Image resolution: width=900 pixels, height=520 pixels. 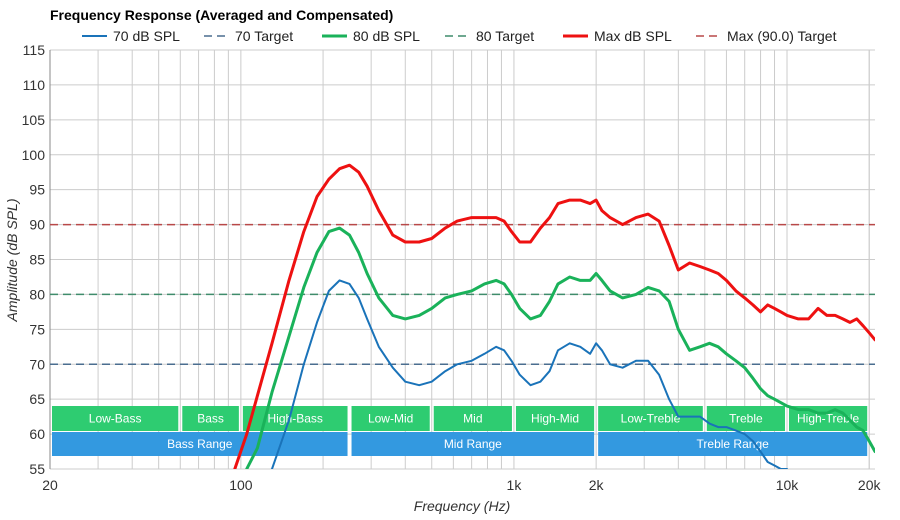 I want to click on y-tick-label: 95, so click(x=37, y=190).